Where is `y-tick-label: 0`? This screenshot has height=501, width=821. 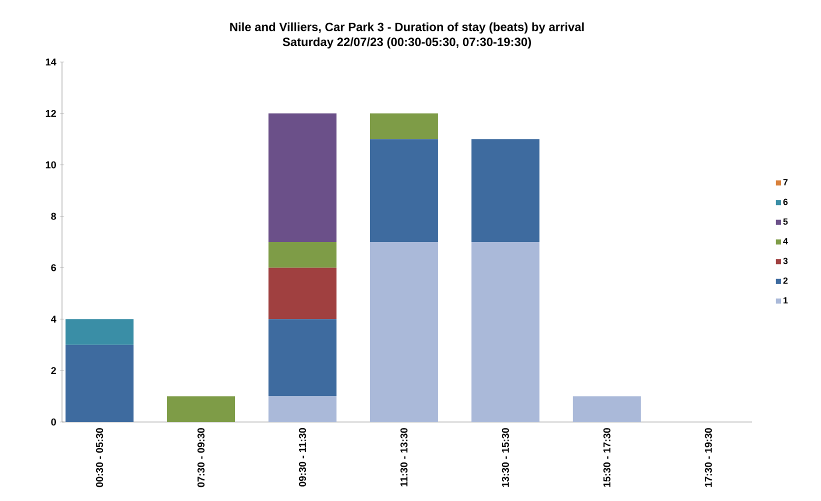
y-tick-label: 0 is located at coordinates (53, 422).